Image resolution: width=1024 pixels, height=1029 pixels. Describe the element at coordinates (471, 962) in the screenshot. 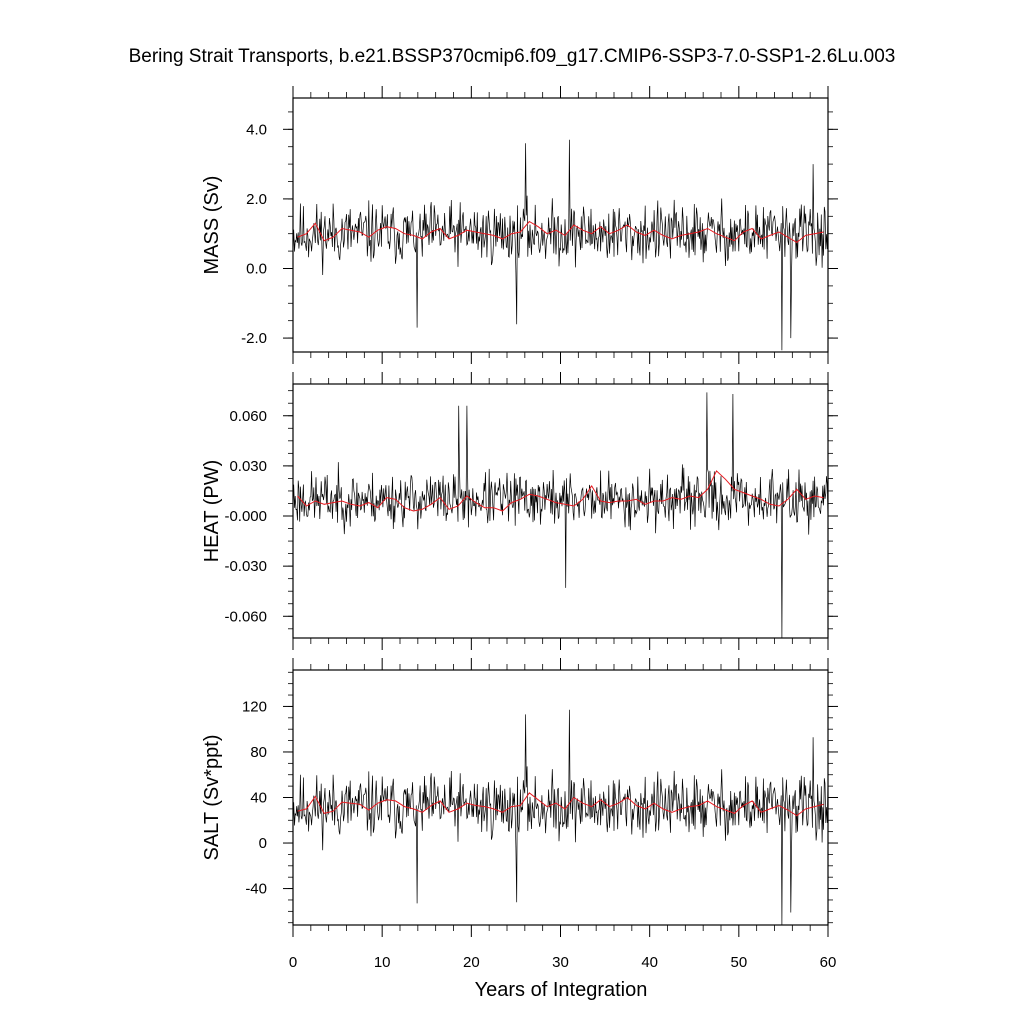

I see `x-tick-label: 20` at that location.